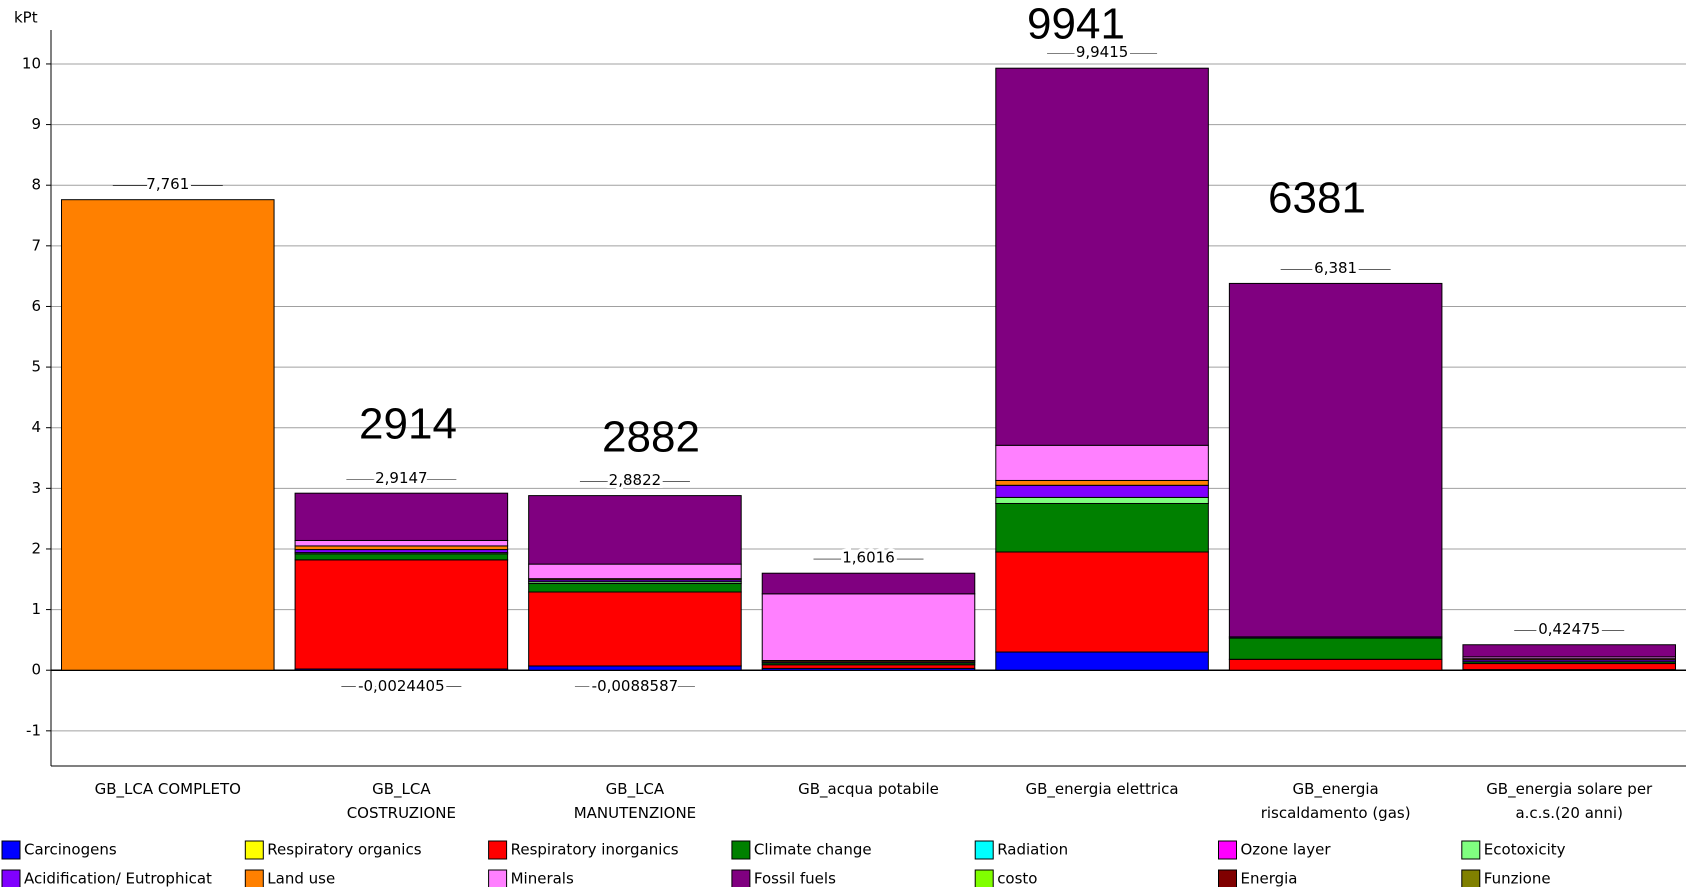  Describe the element at coordinates (868, 558) in the screenshot. I see `total-label: 1,6016` at that location.